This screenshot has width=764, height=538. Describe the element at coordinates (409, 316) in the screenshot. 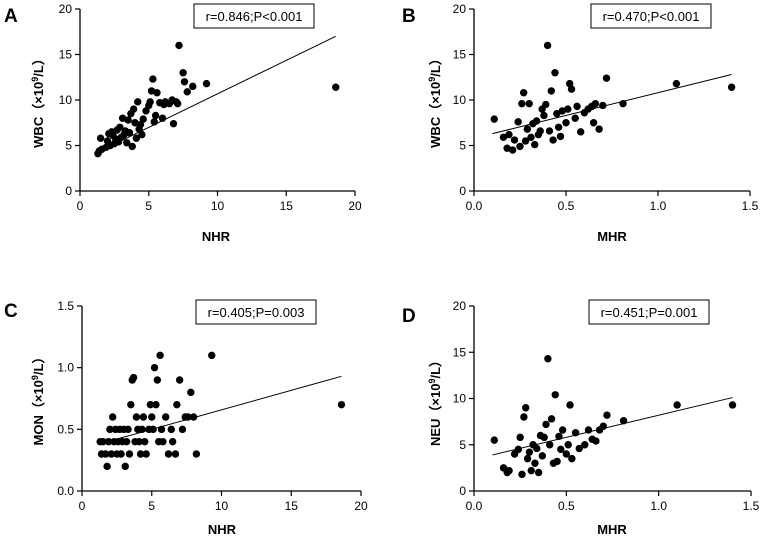

I see `panel-d-label: D` at that location.